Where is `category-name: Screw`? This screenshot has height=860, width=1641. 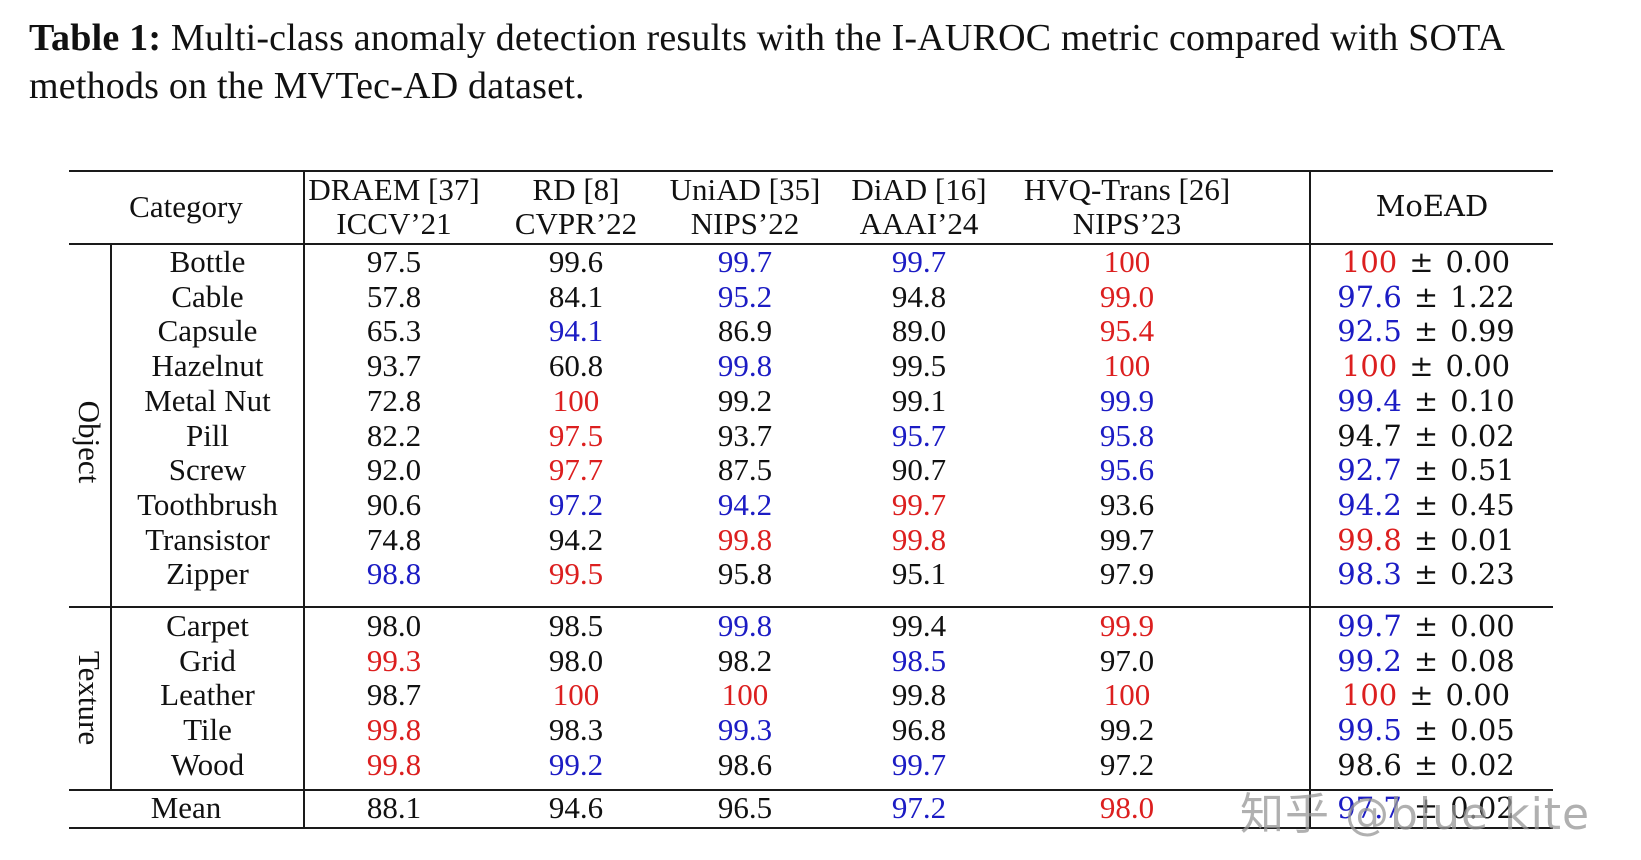 category-name: Screw is located at coordinates (207, 470).